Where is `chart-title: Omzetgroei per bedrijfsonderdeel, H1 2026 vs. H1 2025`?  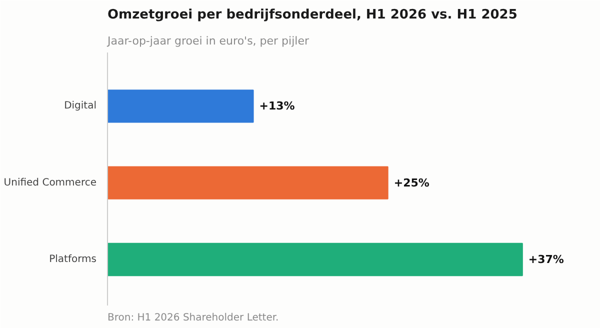 chart-title: Omzetgroei per bedrijfsonderdeel, H1 2026 vs. H1 2025 is located at coordinates (313, 15).